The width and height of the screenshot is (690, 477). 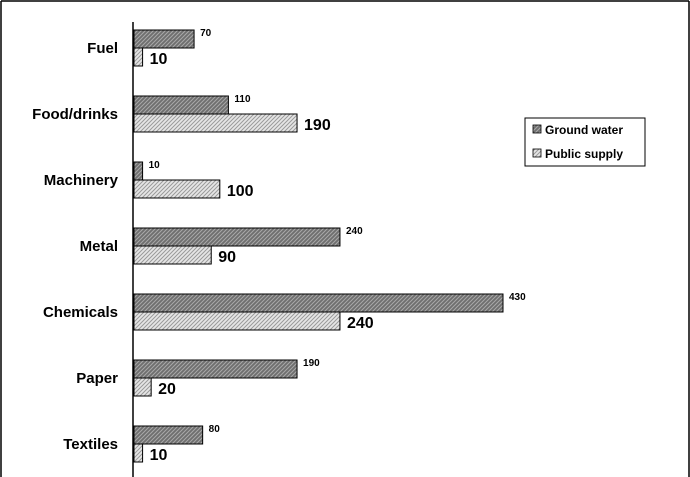 What do you see at coordinates (240, 191) in the screenshot?
I see `data-label-public-supply-machinery: 100` at bounding box center [240, 191].